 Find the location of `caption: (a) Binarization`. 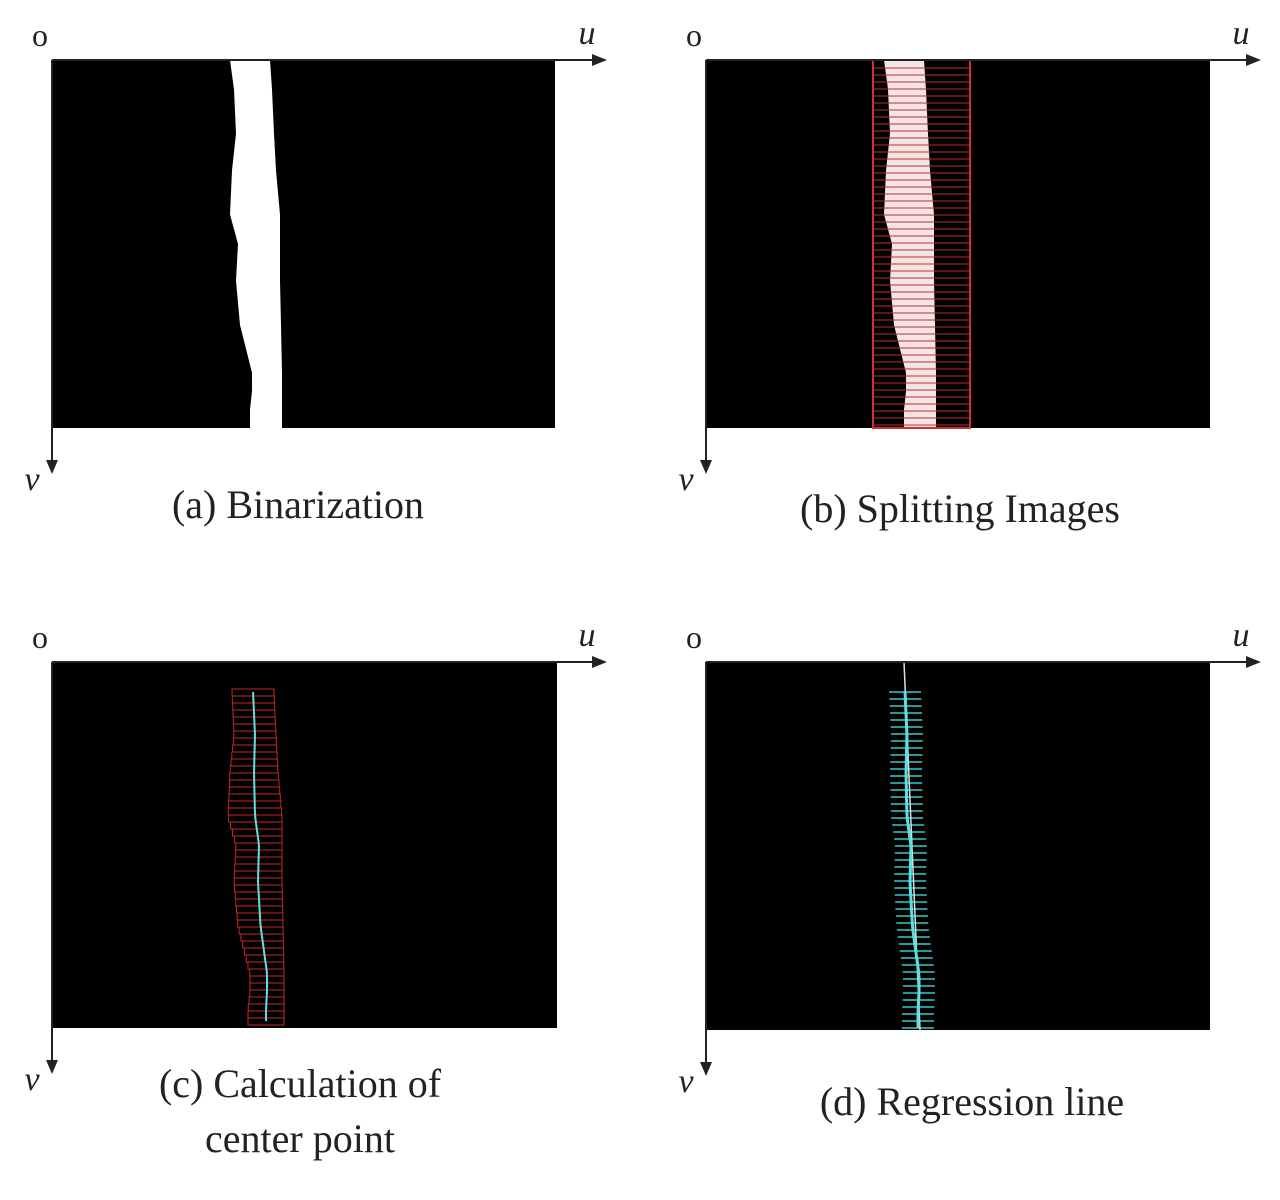

caption: (a) Binarization is located at coordinates (298, 504).